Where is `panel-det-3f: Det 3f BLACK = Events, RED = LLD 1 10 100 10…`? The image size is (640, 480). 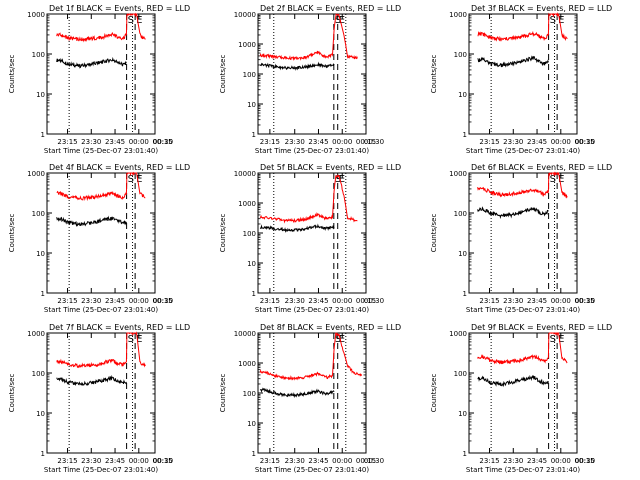
panel-det-3f: Det 3f BLACK = Events, RED = LLD 1 10 100 10… is located at coordinates (521, 79).